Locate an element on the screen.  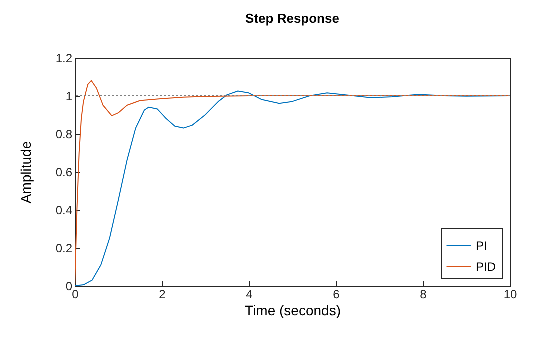
y-tick-label: 1 is located at coordinates (69, 97).